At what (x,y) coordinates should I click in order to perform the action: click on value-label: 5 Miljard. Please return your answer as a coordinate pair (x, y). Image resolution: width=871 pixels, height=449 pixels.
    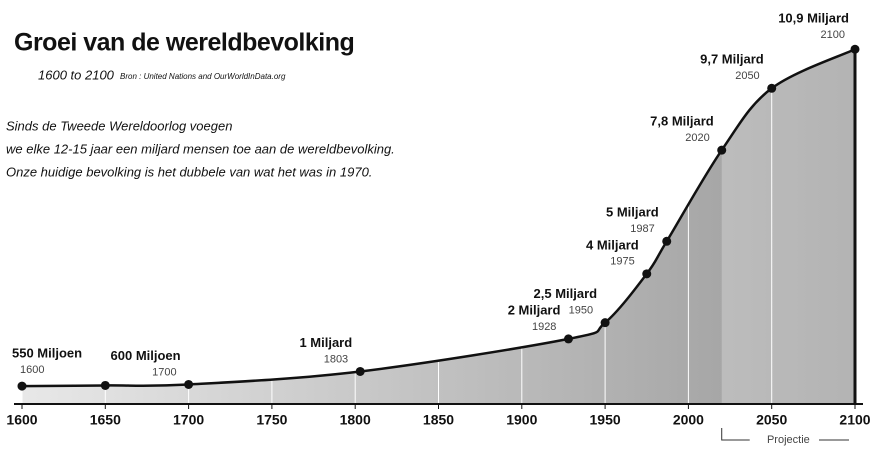
    Looking at the image, I should click on (632, 212).